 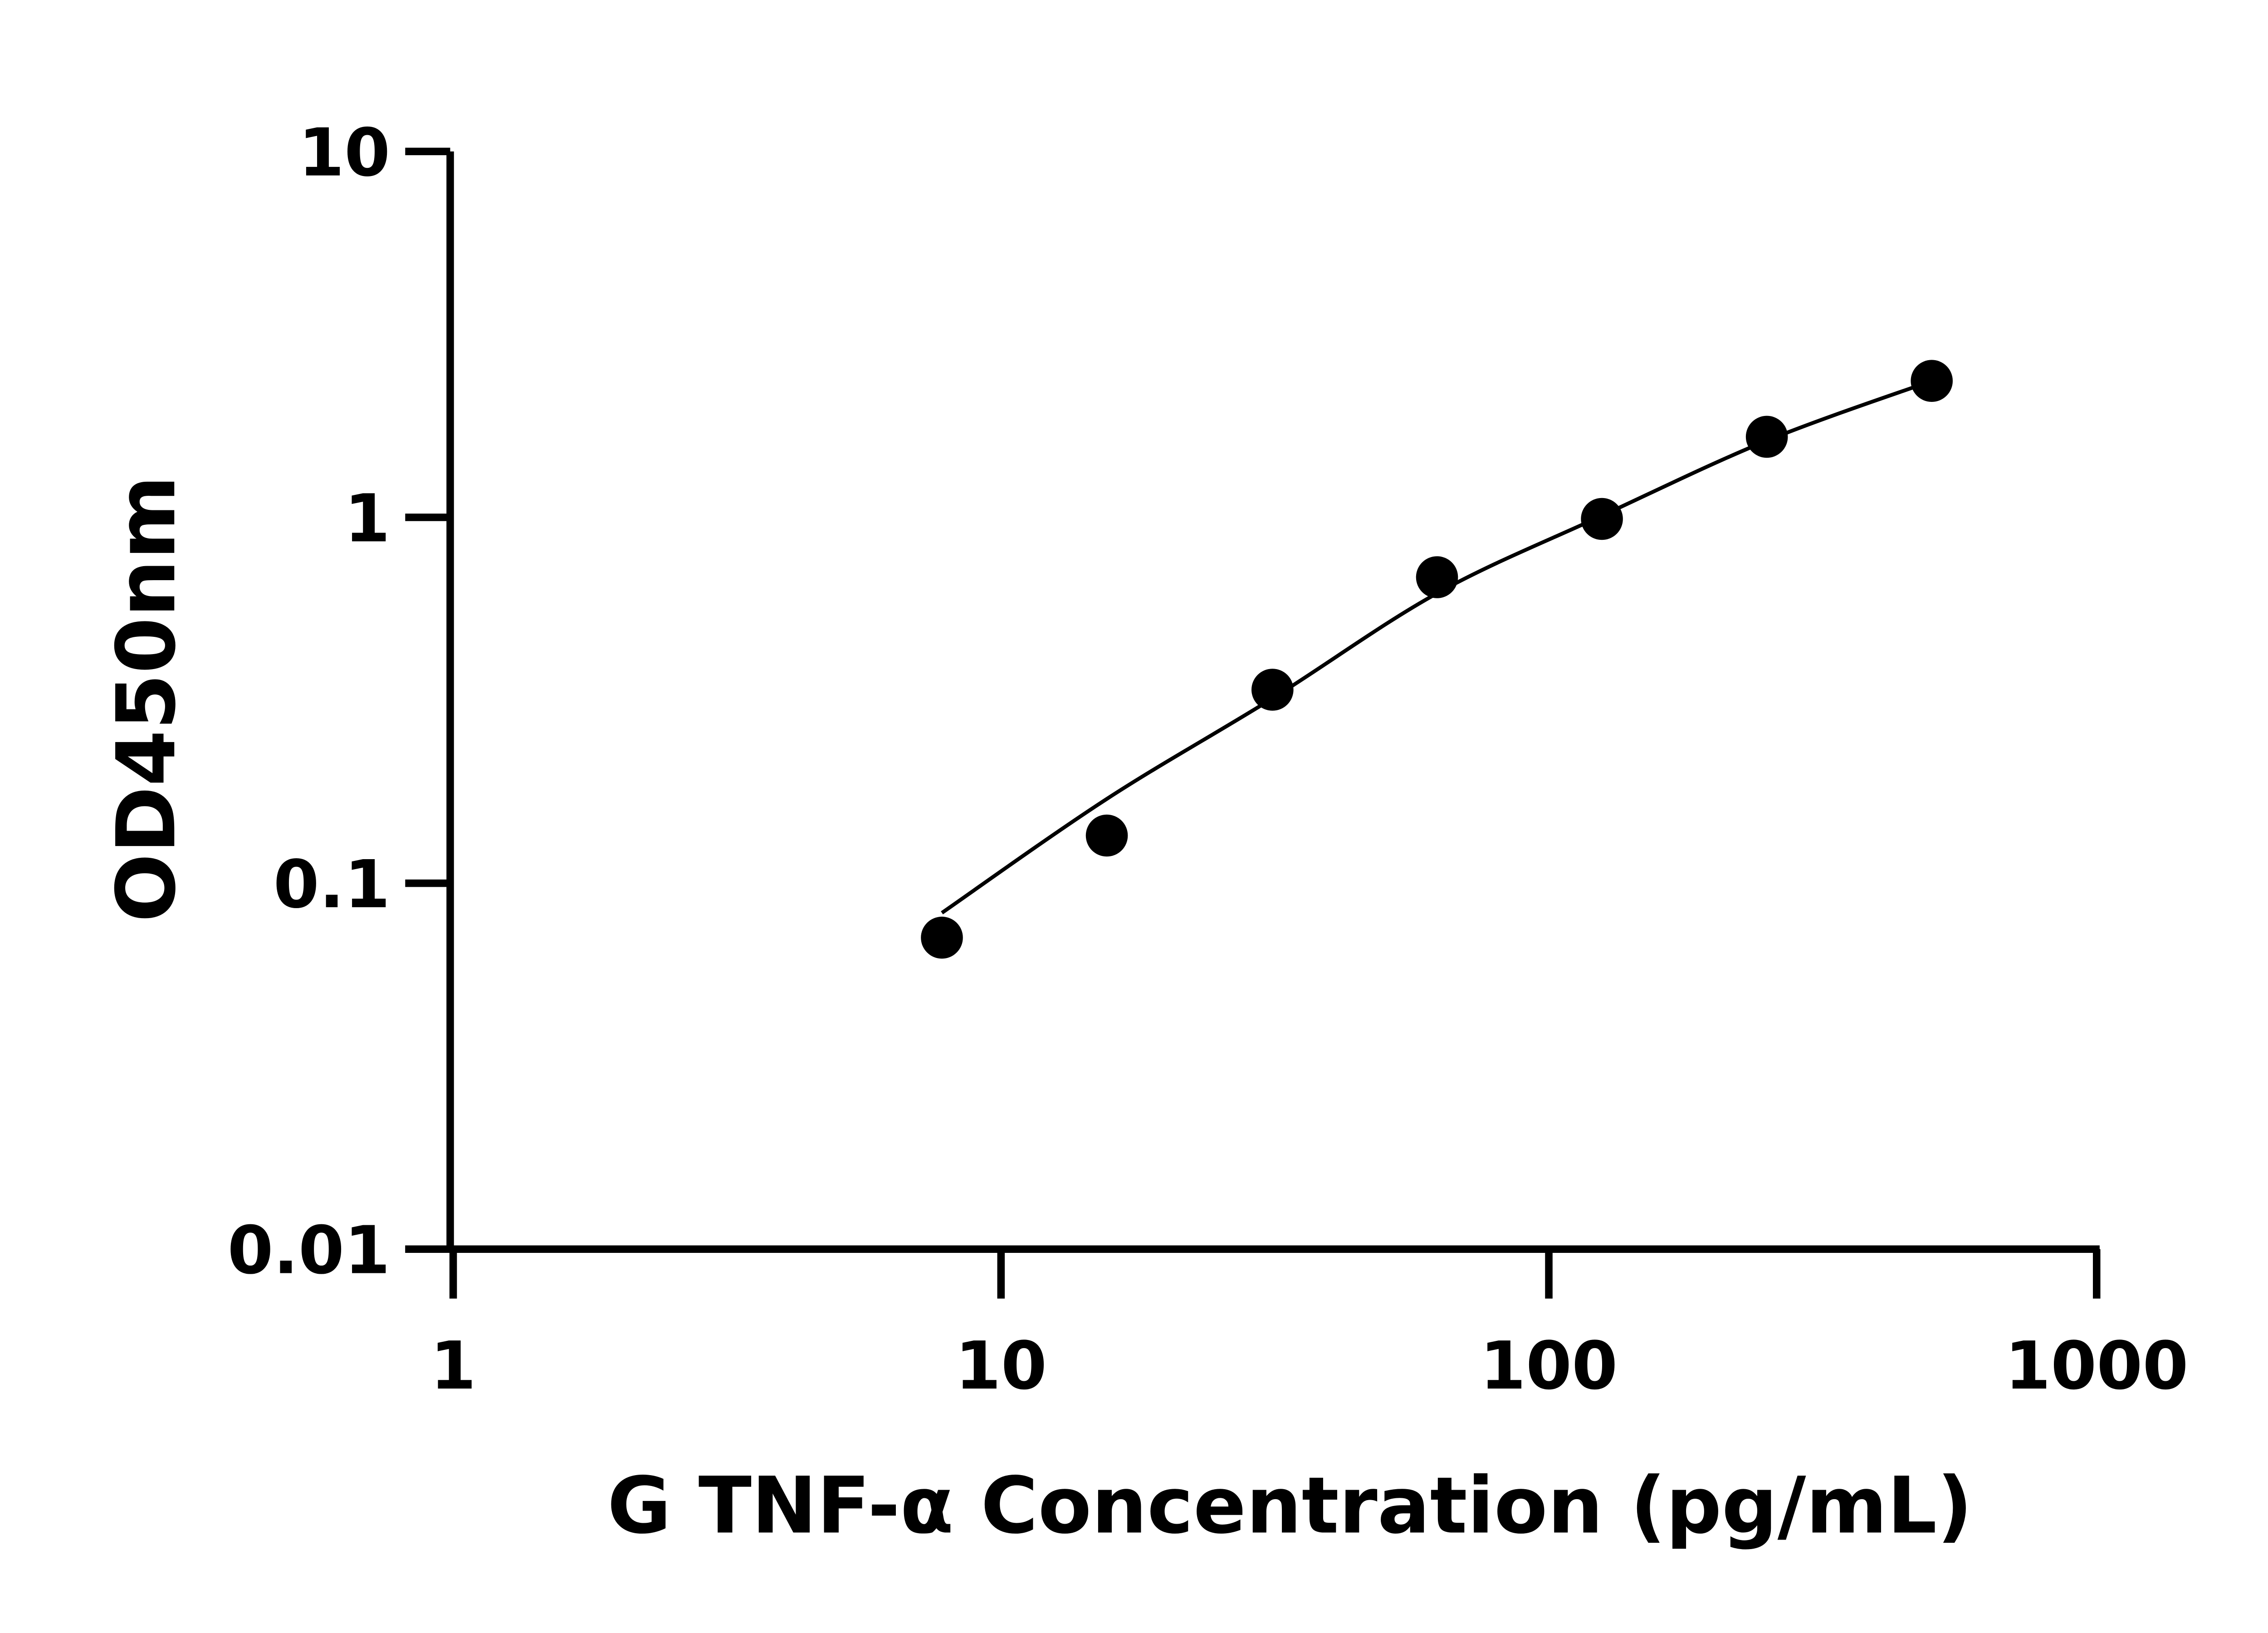 I want to click on y-tick-label: 0.1, so click(x=332, y=884).